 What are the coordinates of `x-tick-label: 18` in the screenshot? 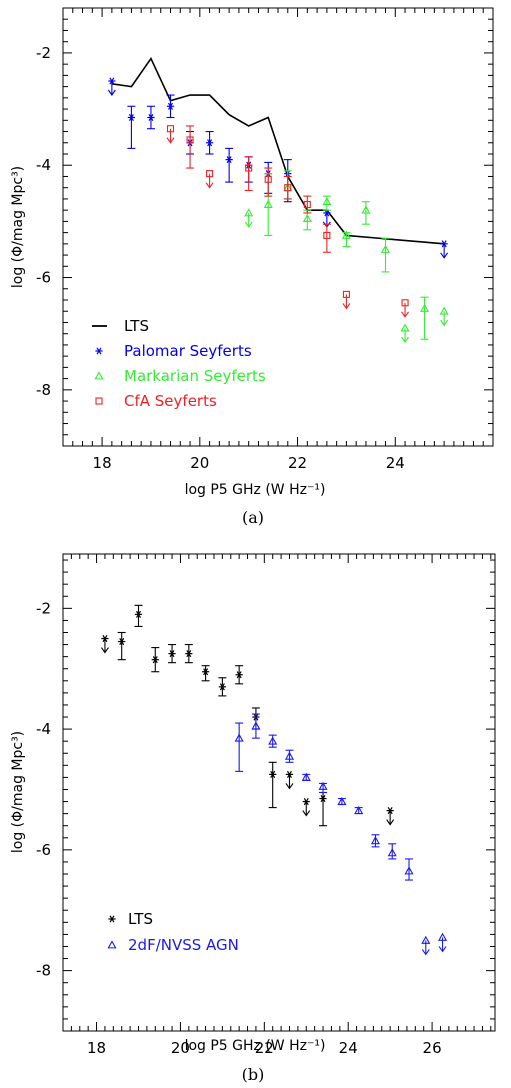 It's located at (102, 463).